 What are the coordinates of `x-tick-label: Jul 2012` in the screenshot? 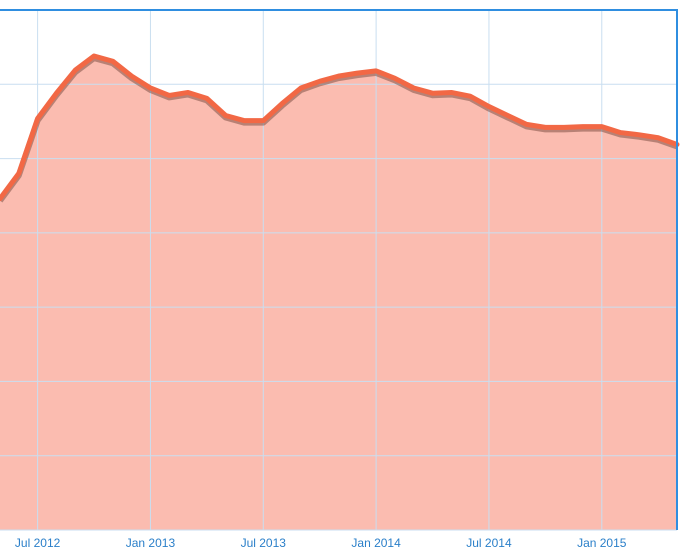 It's located at (38, 543).